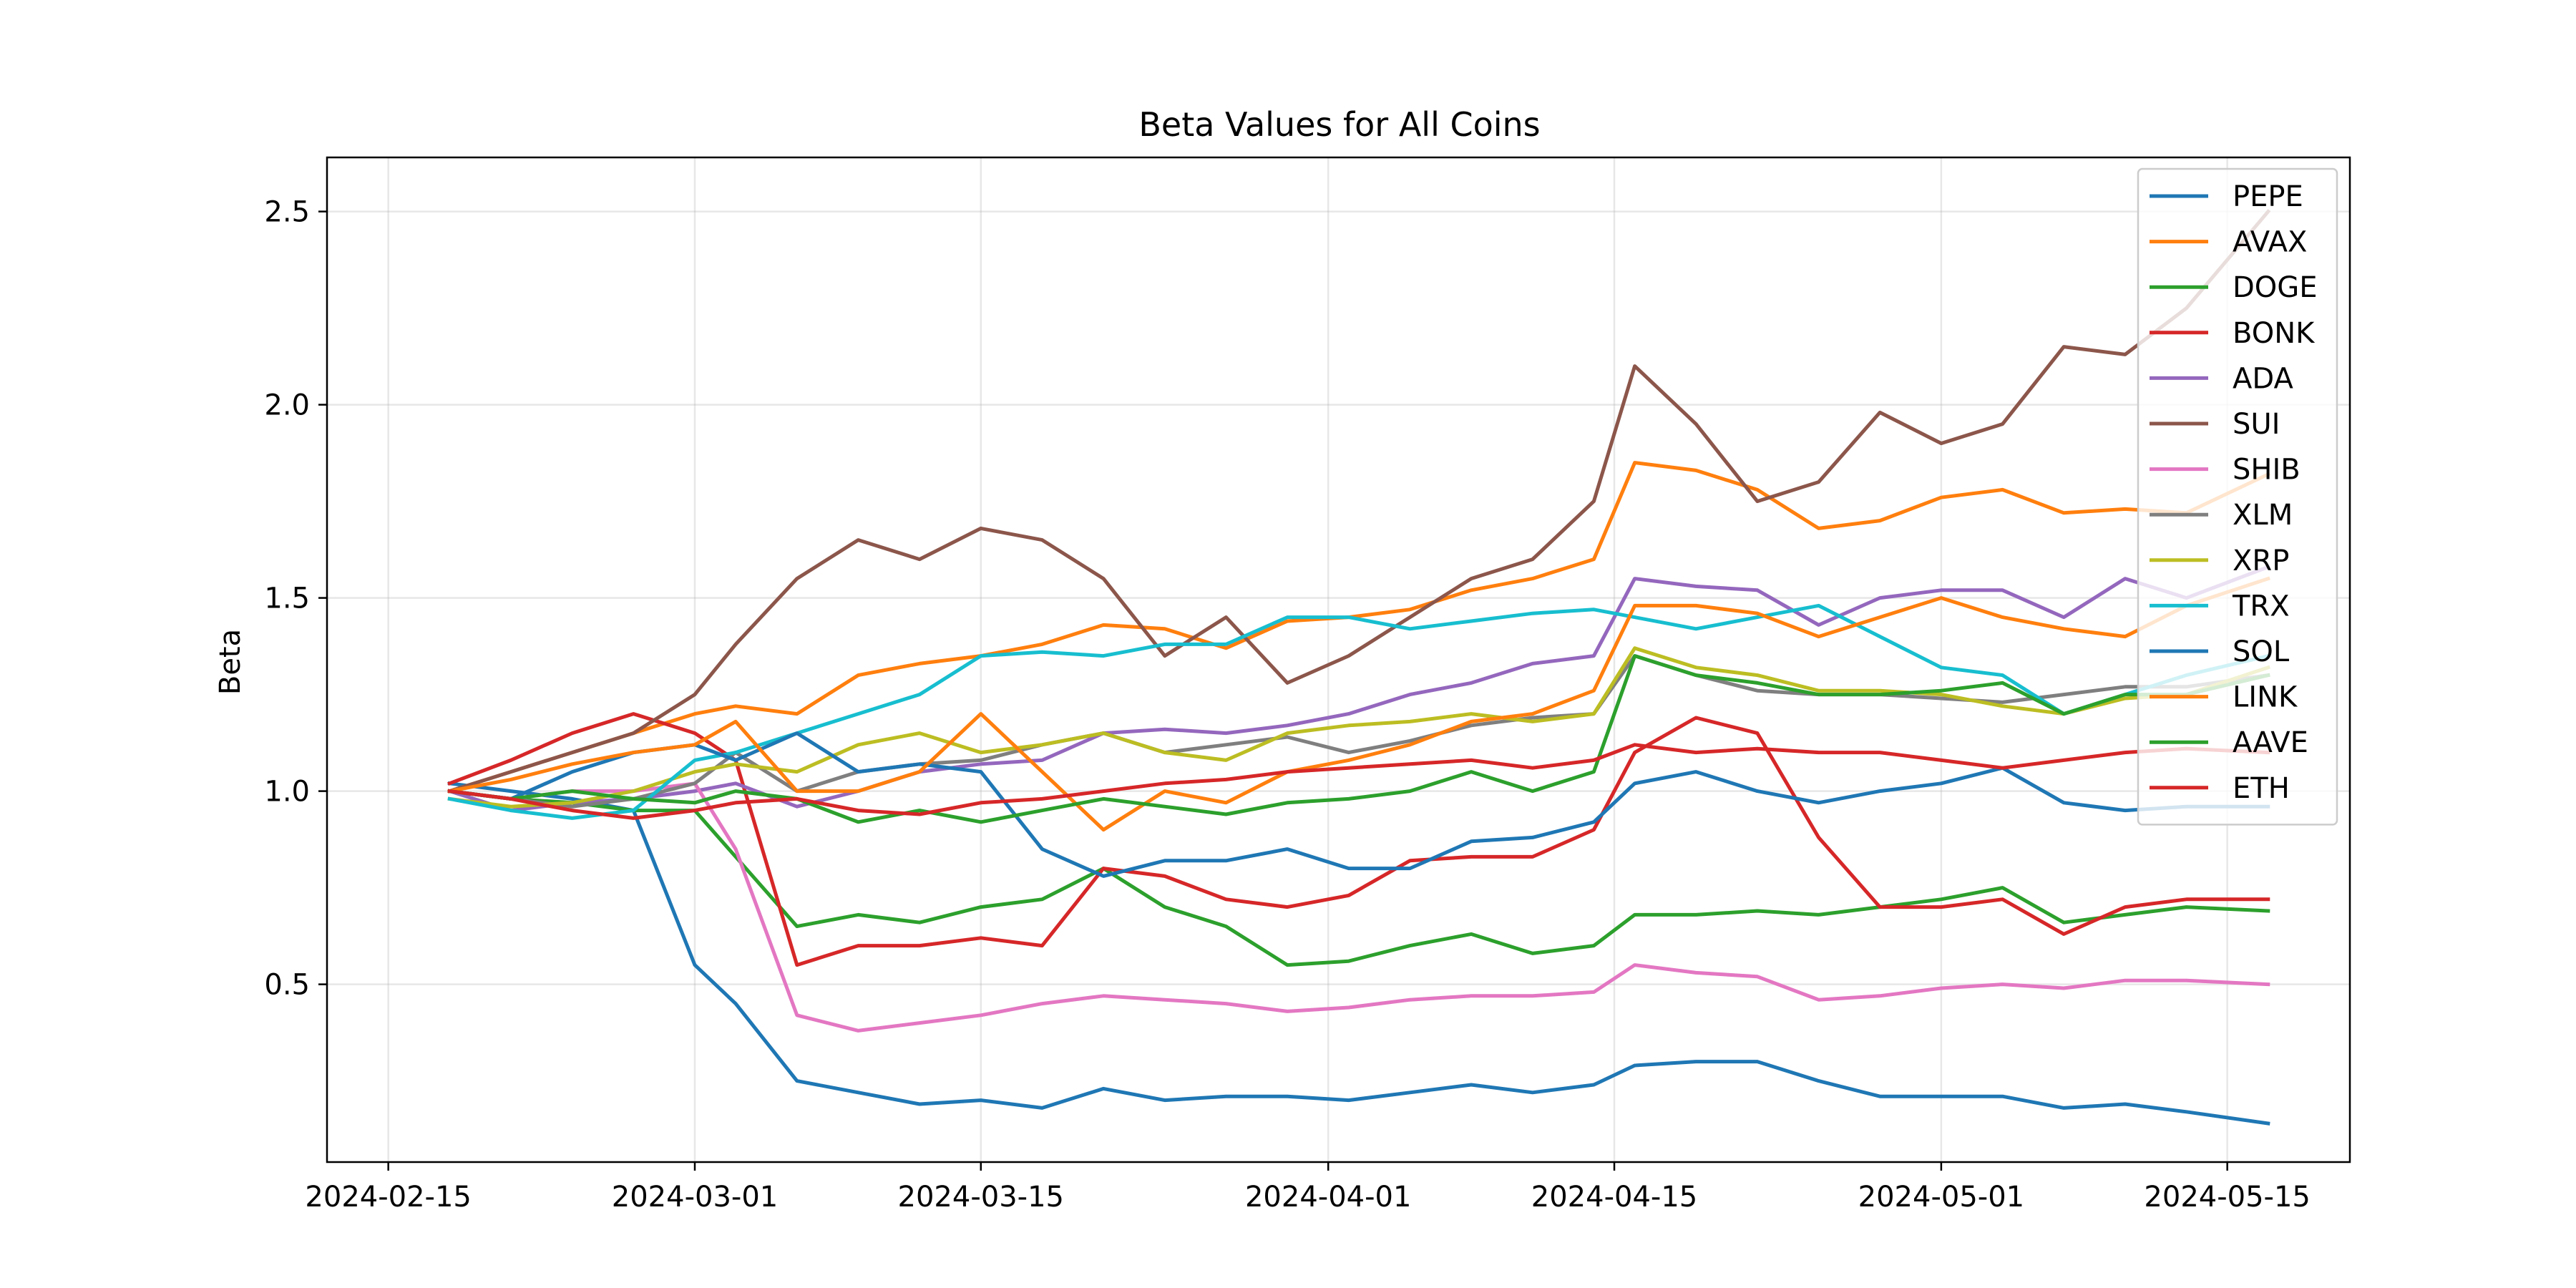 This screenshot has height=1288, width=2576. Describe the element at coordinates (2275, 287) in the screenshot. I see `legend-label-doge: DOGE` at that location.